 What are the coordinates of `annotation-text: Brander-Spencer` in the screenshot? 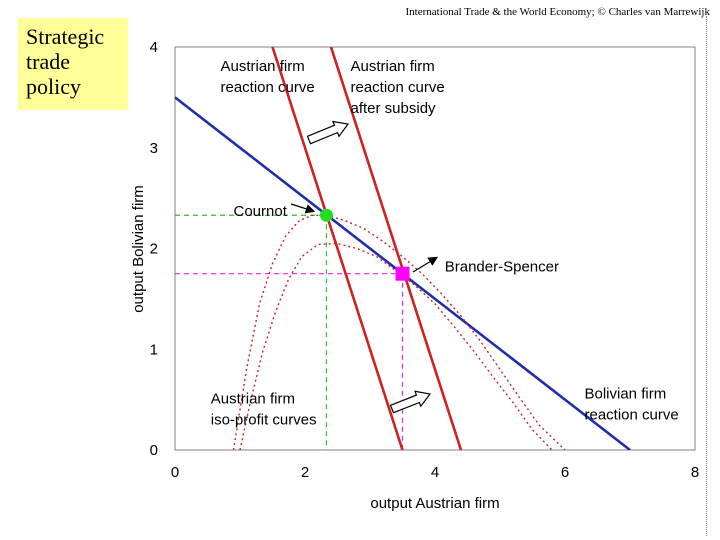 It's located at (502, 267).